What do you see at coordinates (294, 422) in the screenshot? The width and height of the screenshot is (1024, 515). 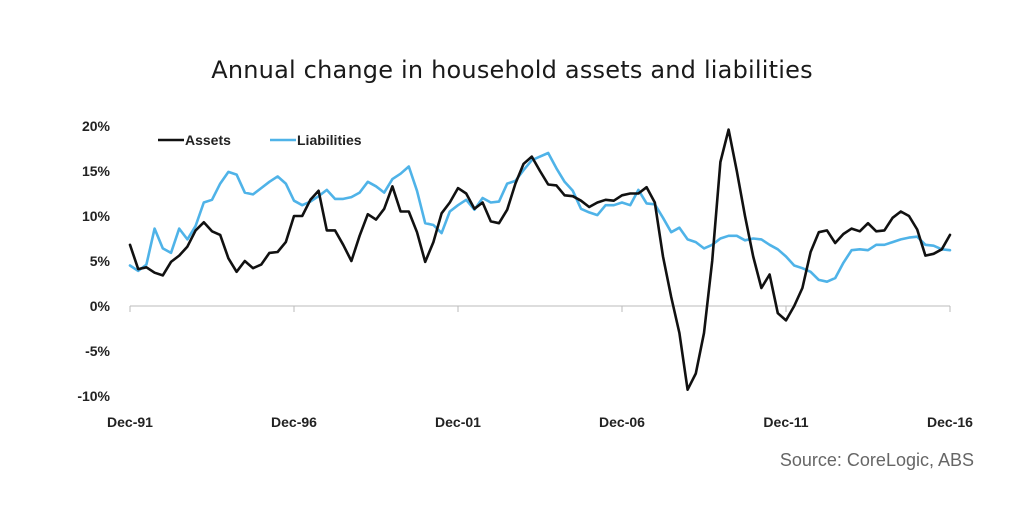 I see `x-tick-label: Dec-96` at bounding box center [294, 422].